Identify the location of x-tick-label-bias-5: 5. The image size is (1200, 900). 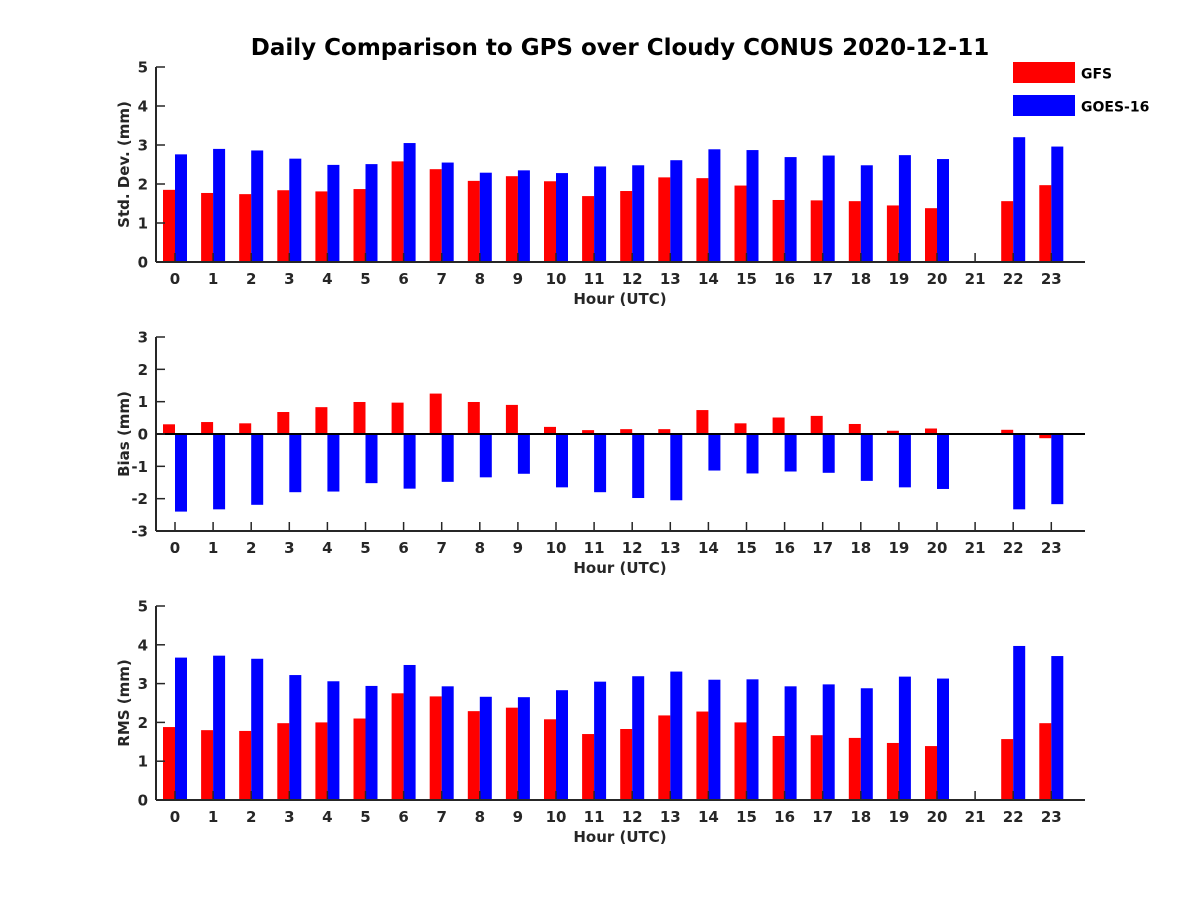
(365, 548).